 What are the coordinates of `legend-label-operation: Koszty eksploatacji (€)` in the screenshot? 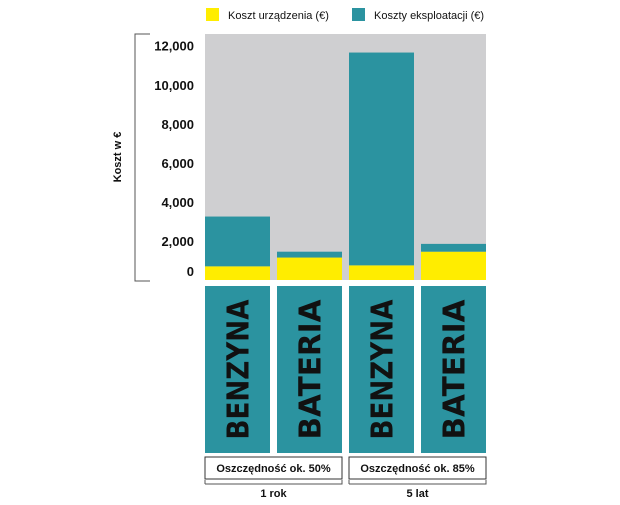 It's located at (429, 16).